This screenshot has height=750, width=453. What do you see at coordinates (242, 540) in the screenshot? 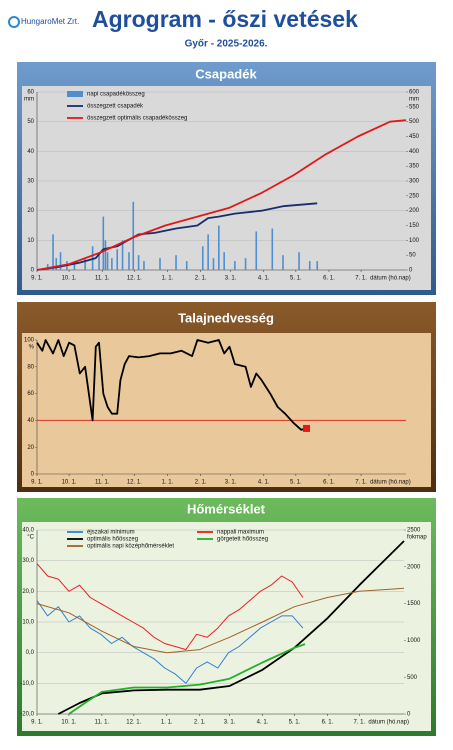
I see `legend-label: görgetett hőösszeg` at bounding box center [242, 540].